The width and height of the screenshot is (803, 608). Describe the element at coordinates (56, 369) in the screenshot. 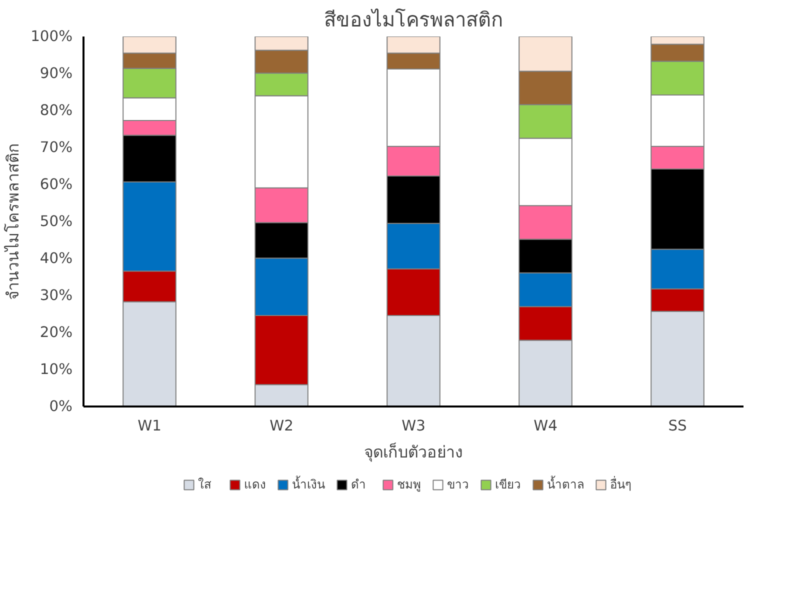

I see `y-tick-label: 10%` at that location.